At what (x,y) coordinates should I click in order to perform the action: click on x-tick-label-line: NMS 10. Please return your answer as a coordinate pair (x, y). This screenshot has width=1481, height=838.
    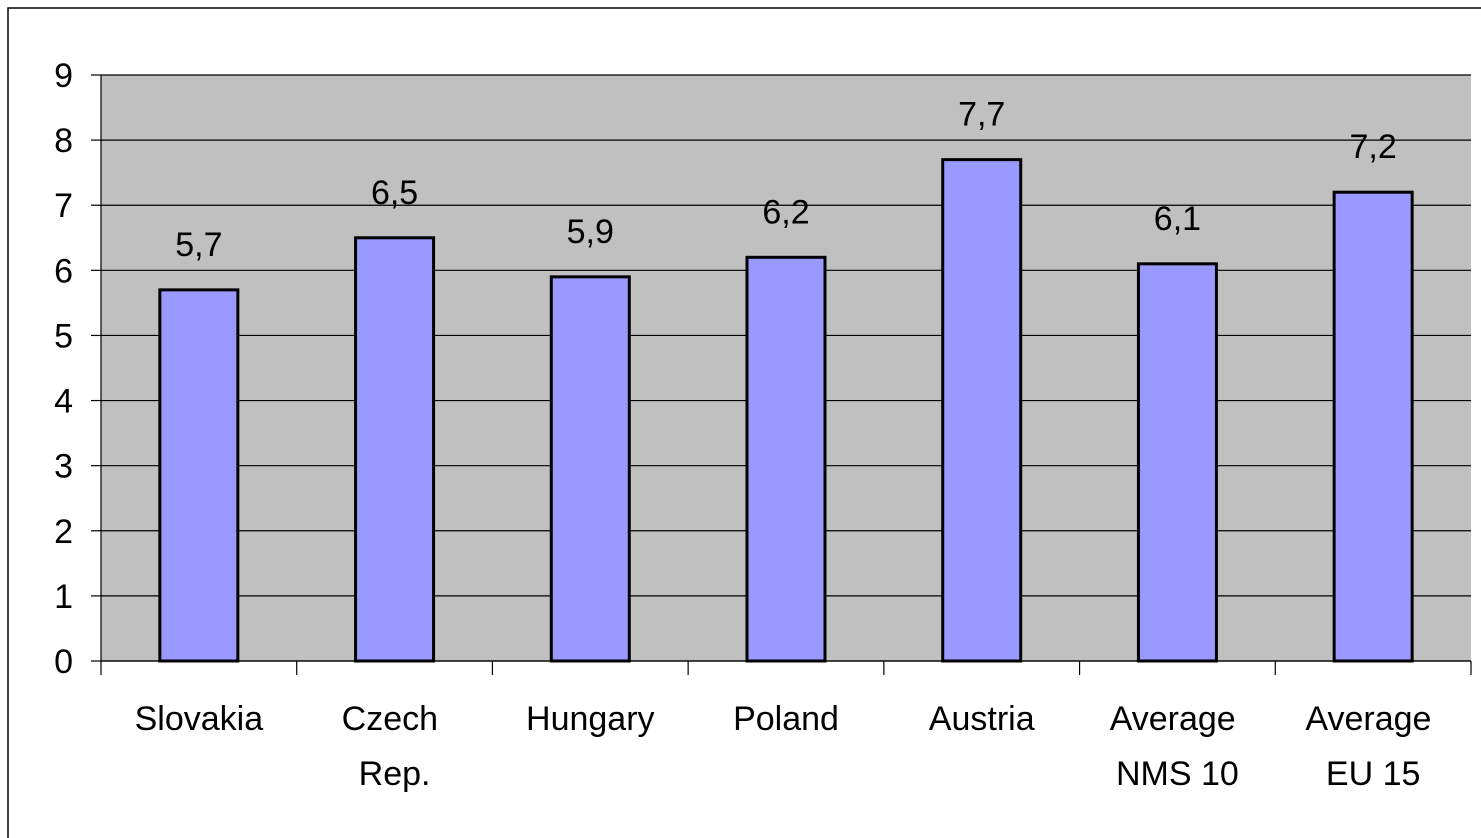
    Looking at the image, I should click on (1177, 774).